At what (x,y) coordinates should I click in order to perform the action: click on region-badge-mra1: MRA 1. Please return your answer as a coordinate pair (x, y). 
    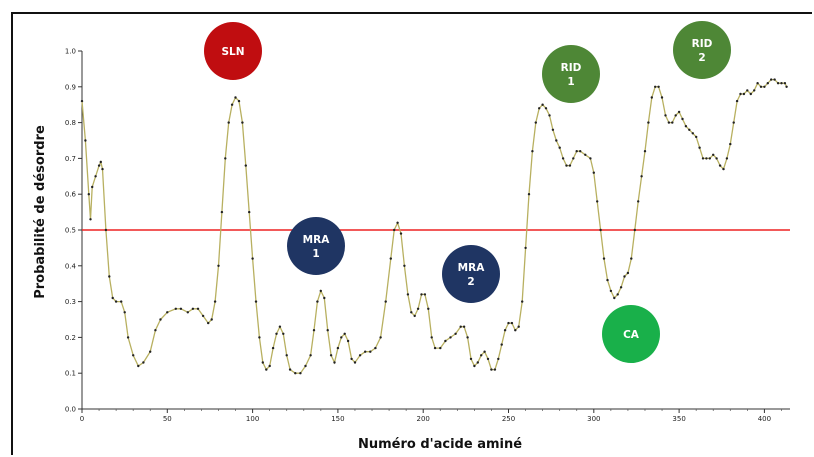
    Looking at the image, I should click on (316, 246).